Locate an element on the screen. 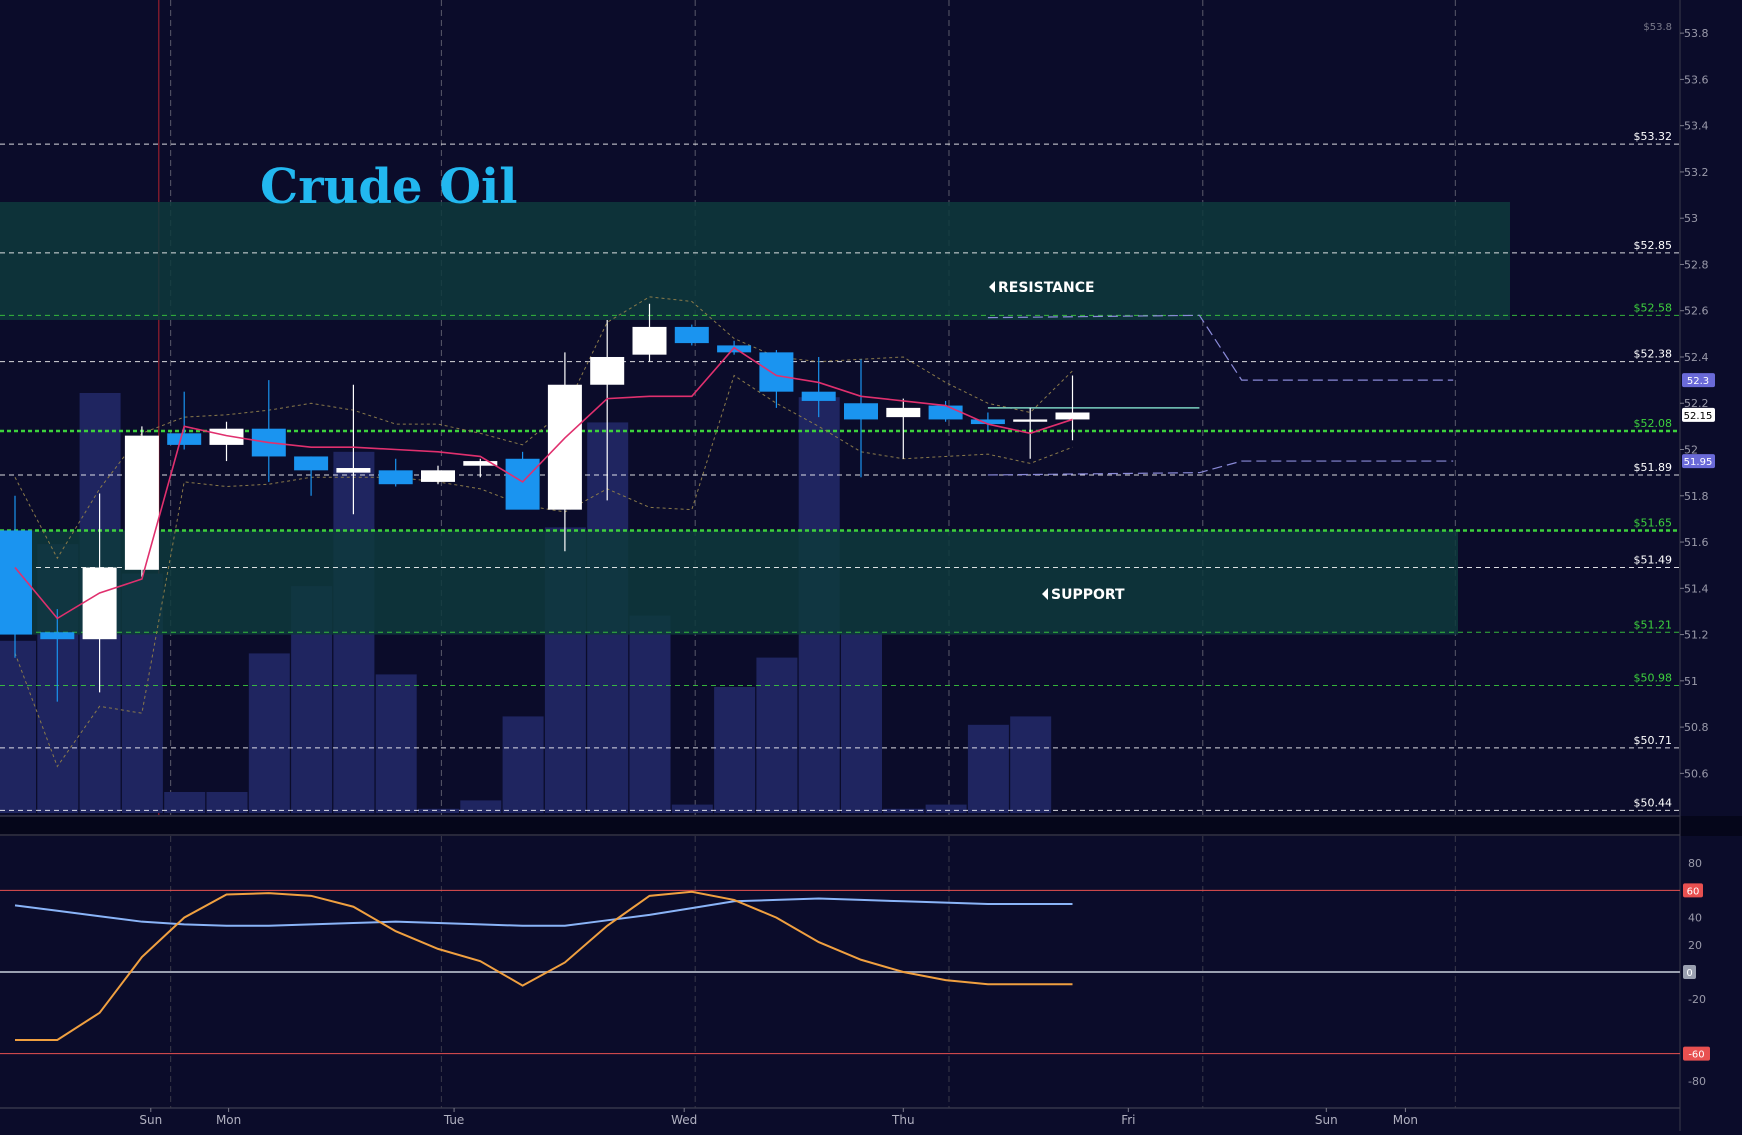  top-price-label: $53.8 is located at coordinates (1657, 27).